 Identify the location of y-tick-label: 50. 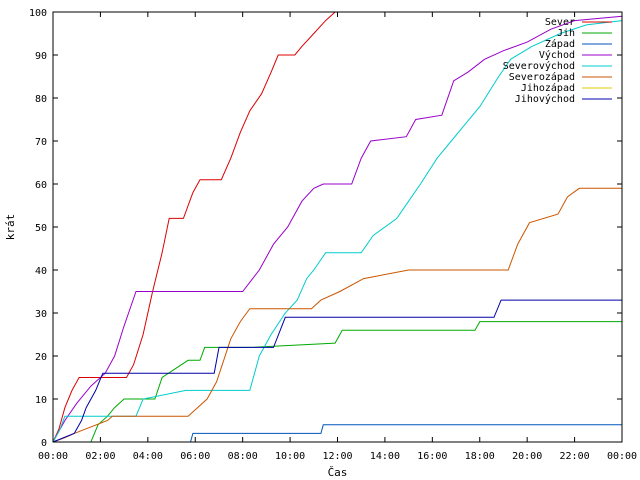
(41, 228).